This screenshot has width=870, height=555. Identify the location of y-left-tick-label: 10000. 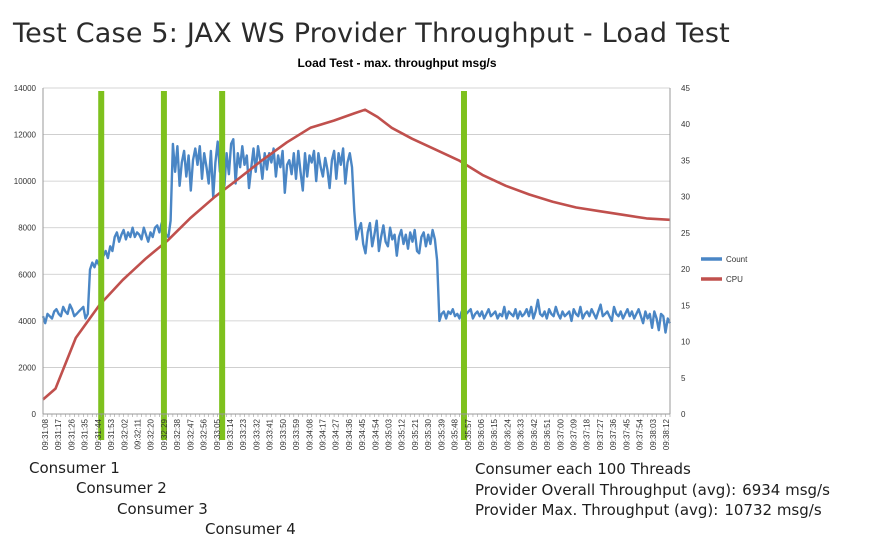
(25, 181).